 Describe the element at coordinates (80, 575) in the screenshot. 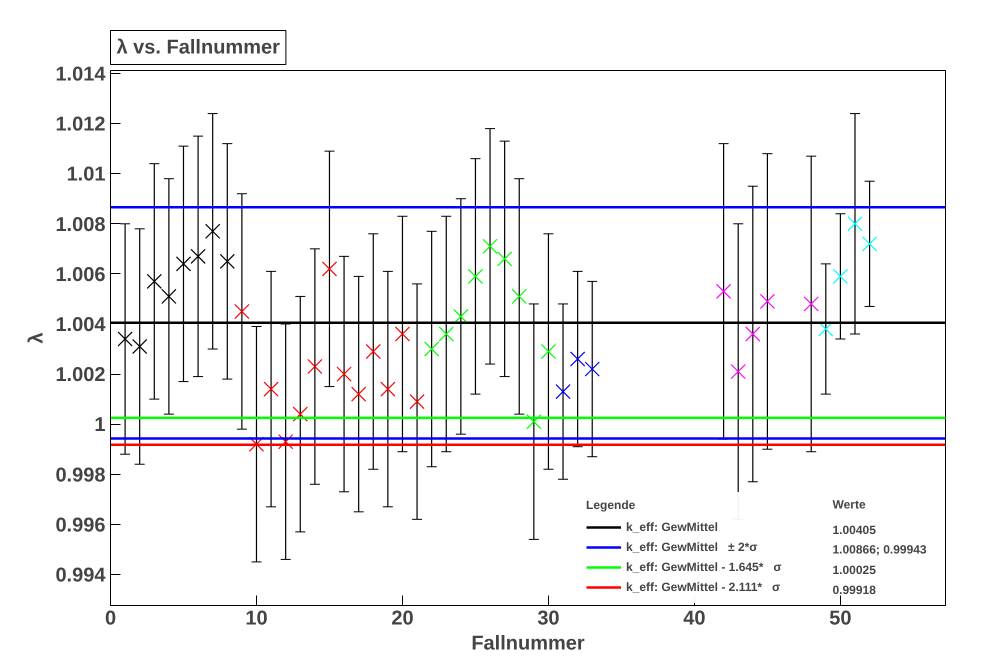

I see `y-tick-label: 0.994` at that location.